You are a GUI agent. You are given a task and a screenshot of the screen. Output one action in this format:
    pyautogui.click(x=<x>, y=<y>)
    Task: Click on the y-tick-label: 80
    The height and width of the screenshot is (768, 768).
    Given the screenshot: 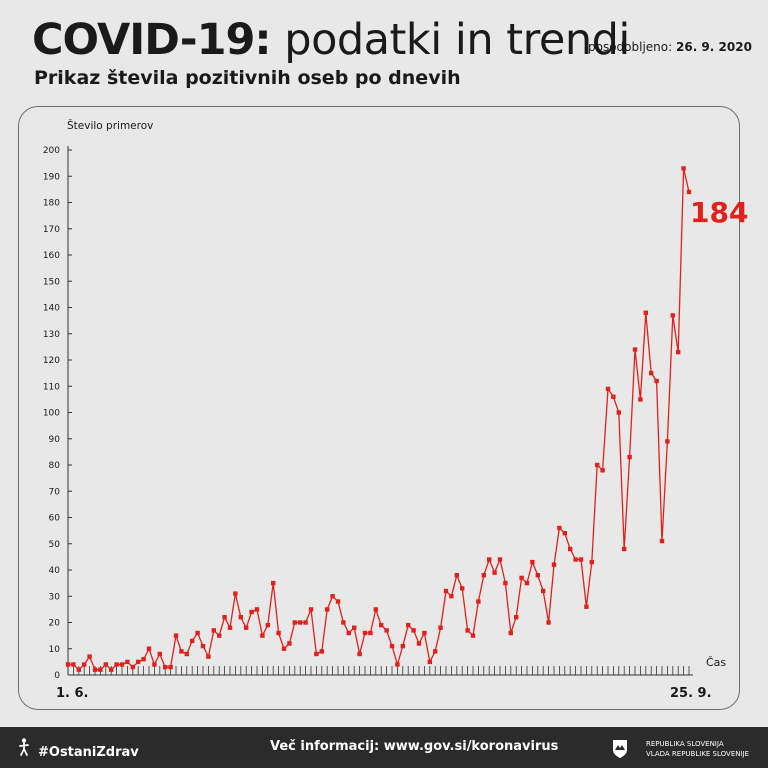 What is the action you would take?
    pyautogui.click(x=55, y=466)
    